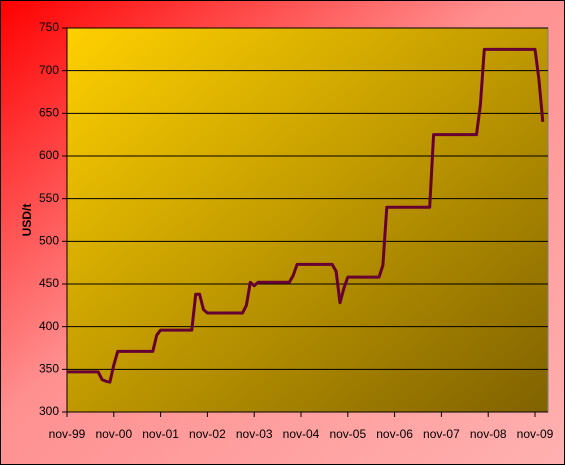 This screenshot has width=565, height=465. What do you see at coordinates (254, 434) in the screenshot?
I see `x-tick-label: nov-03` at bounding box center [254, 434].